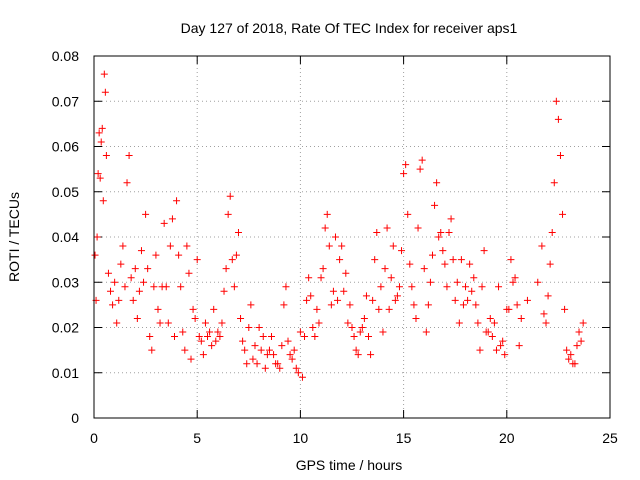 Image resolution: width=640 pixels, height=480 pixels. I want to click on x-tick-label: 10, so click(301, 438).